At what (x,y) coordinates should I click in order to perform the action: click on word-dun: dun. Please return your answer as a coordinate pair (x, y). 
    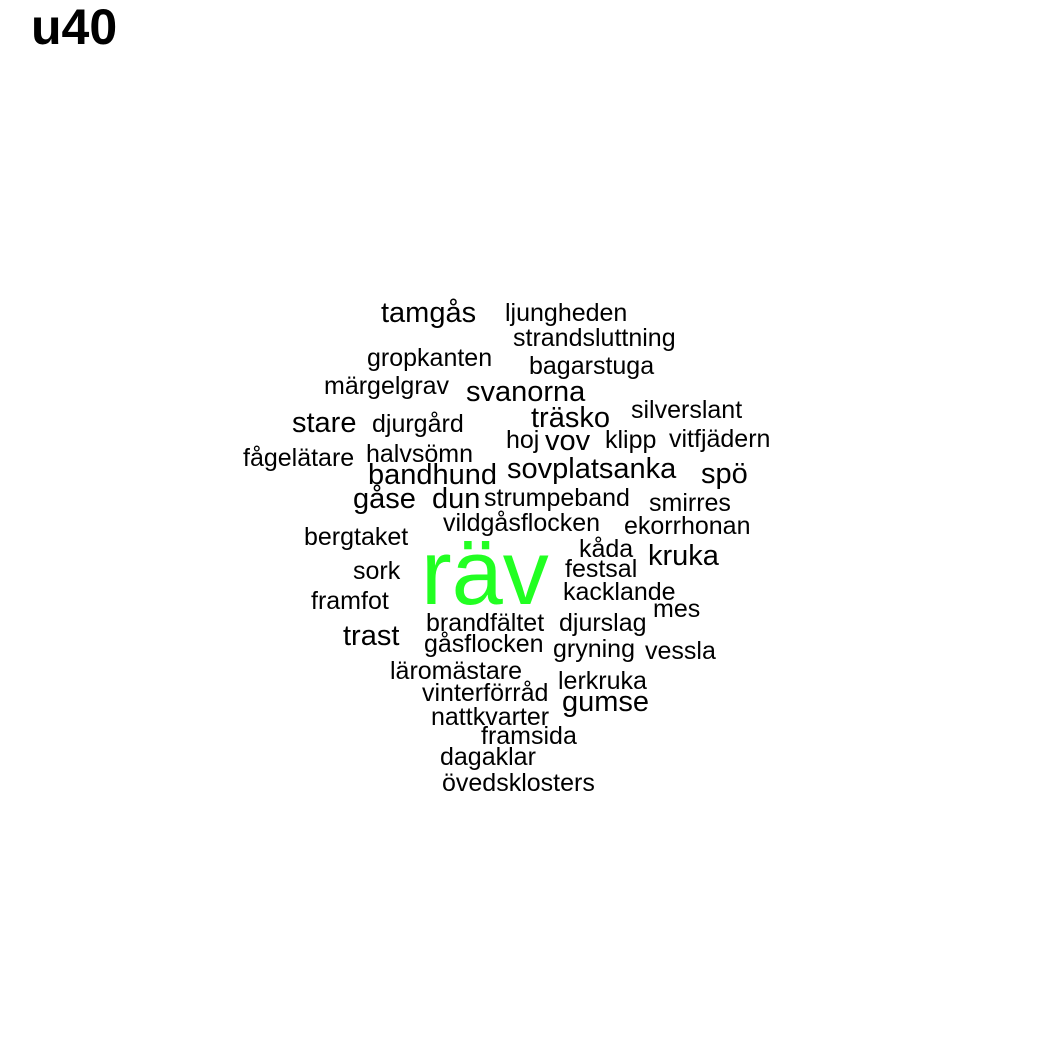
    Looking at the image, I should click on (456, 499).